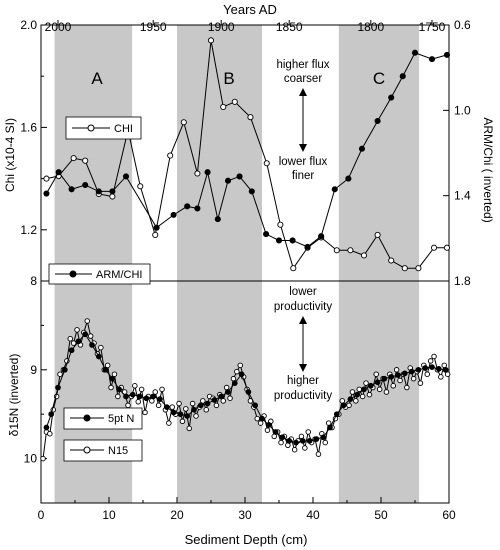 The width and height of the screenshot is (500, 550). What do you see at coordinates (303, 307) in the screenshot?
I see `annotation-productivity-low: productivity` at bounding box center [303, 307].